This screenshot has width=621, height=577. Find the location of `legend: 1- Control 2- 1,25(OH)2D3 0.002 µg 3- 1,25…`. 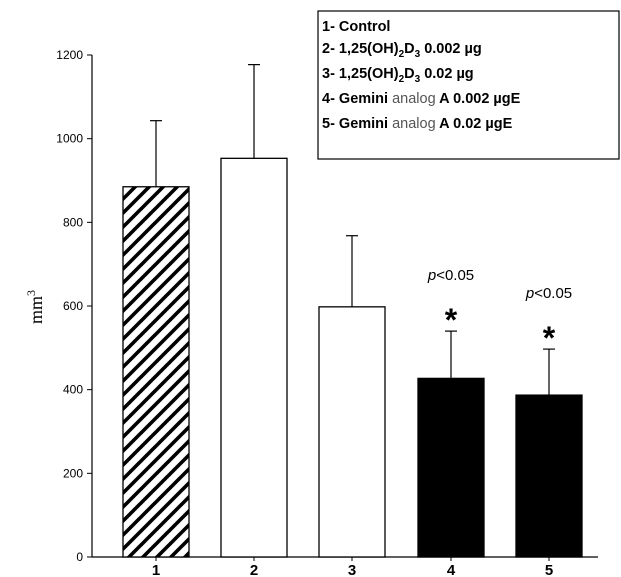

legend: 1- Control 2- 1,25(OH)2D3 0.002 µg 3- 1,25… is located at coordinates (468, 85).